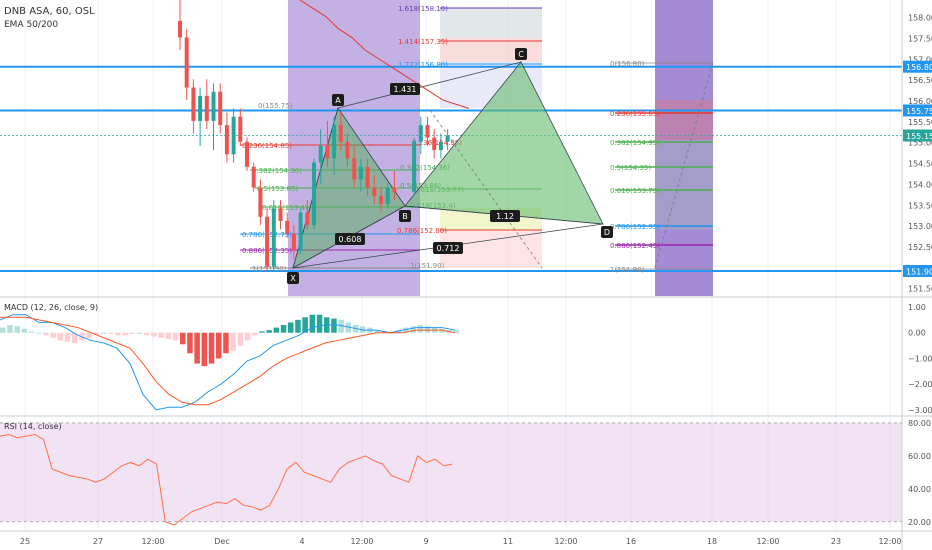 The width and height of the screenshot is (932, 550). I want to click on fib-right-label: 0.618(153.75), so click(635, 191).